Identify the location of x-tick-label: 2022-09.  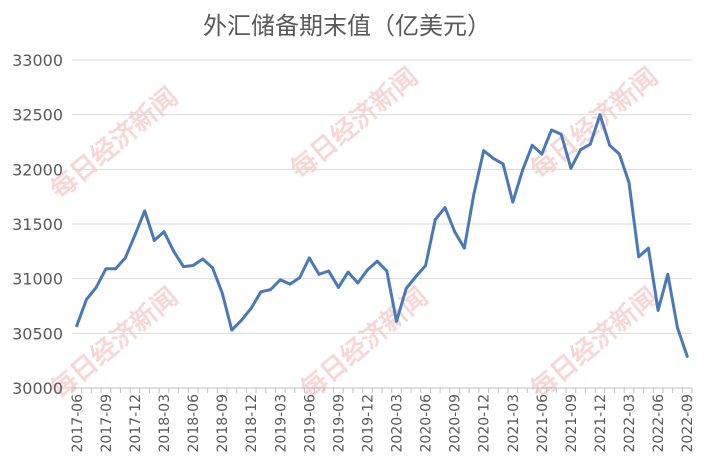
(688, 423).